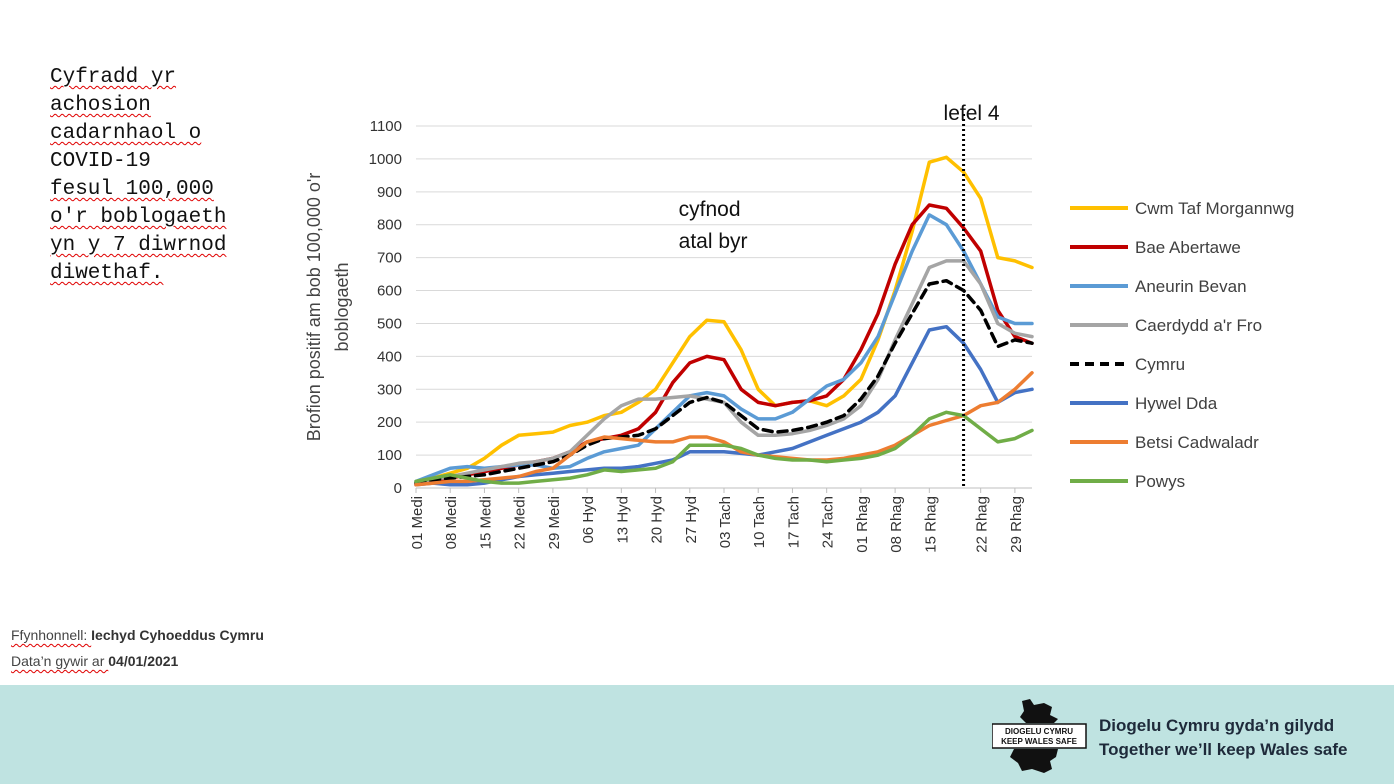  Describe the element at coordinates (143, 661) in the screenshot. I see `date-value: 04/01/2021` at that location.